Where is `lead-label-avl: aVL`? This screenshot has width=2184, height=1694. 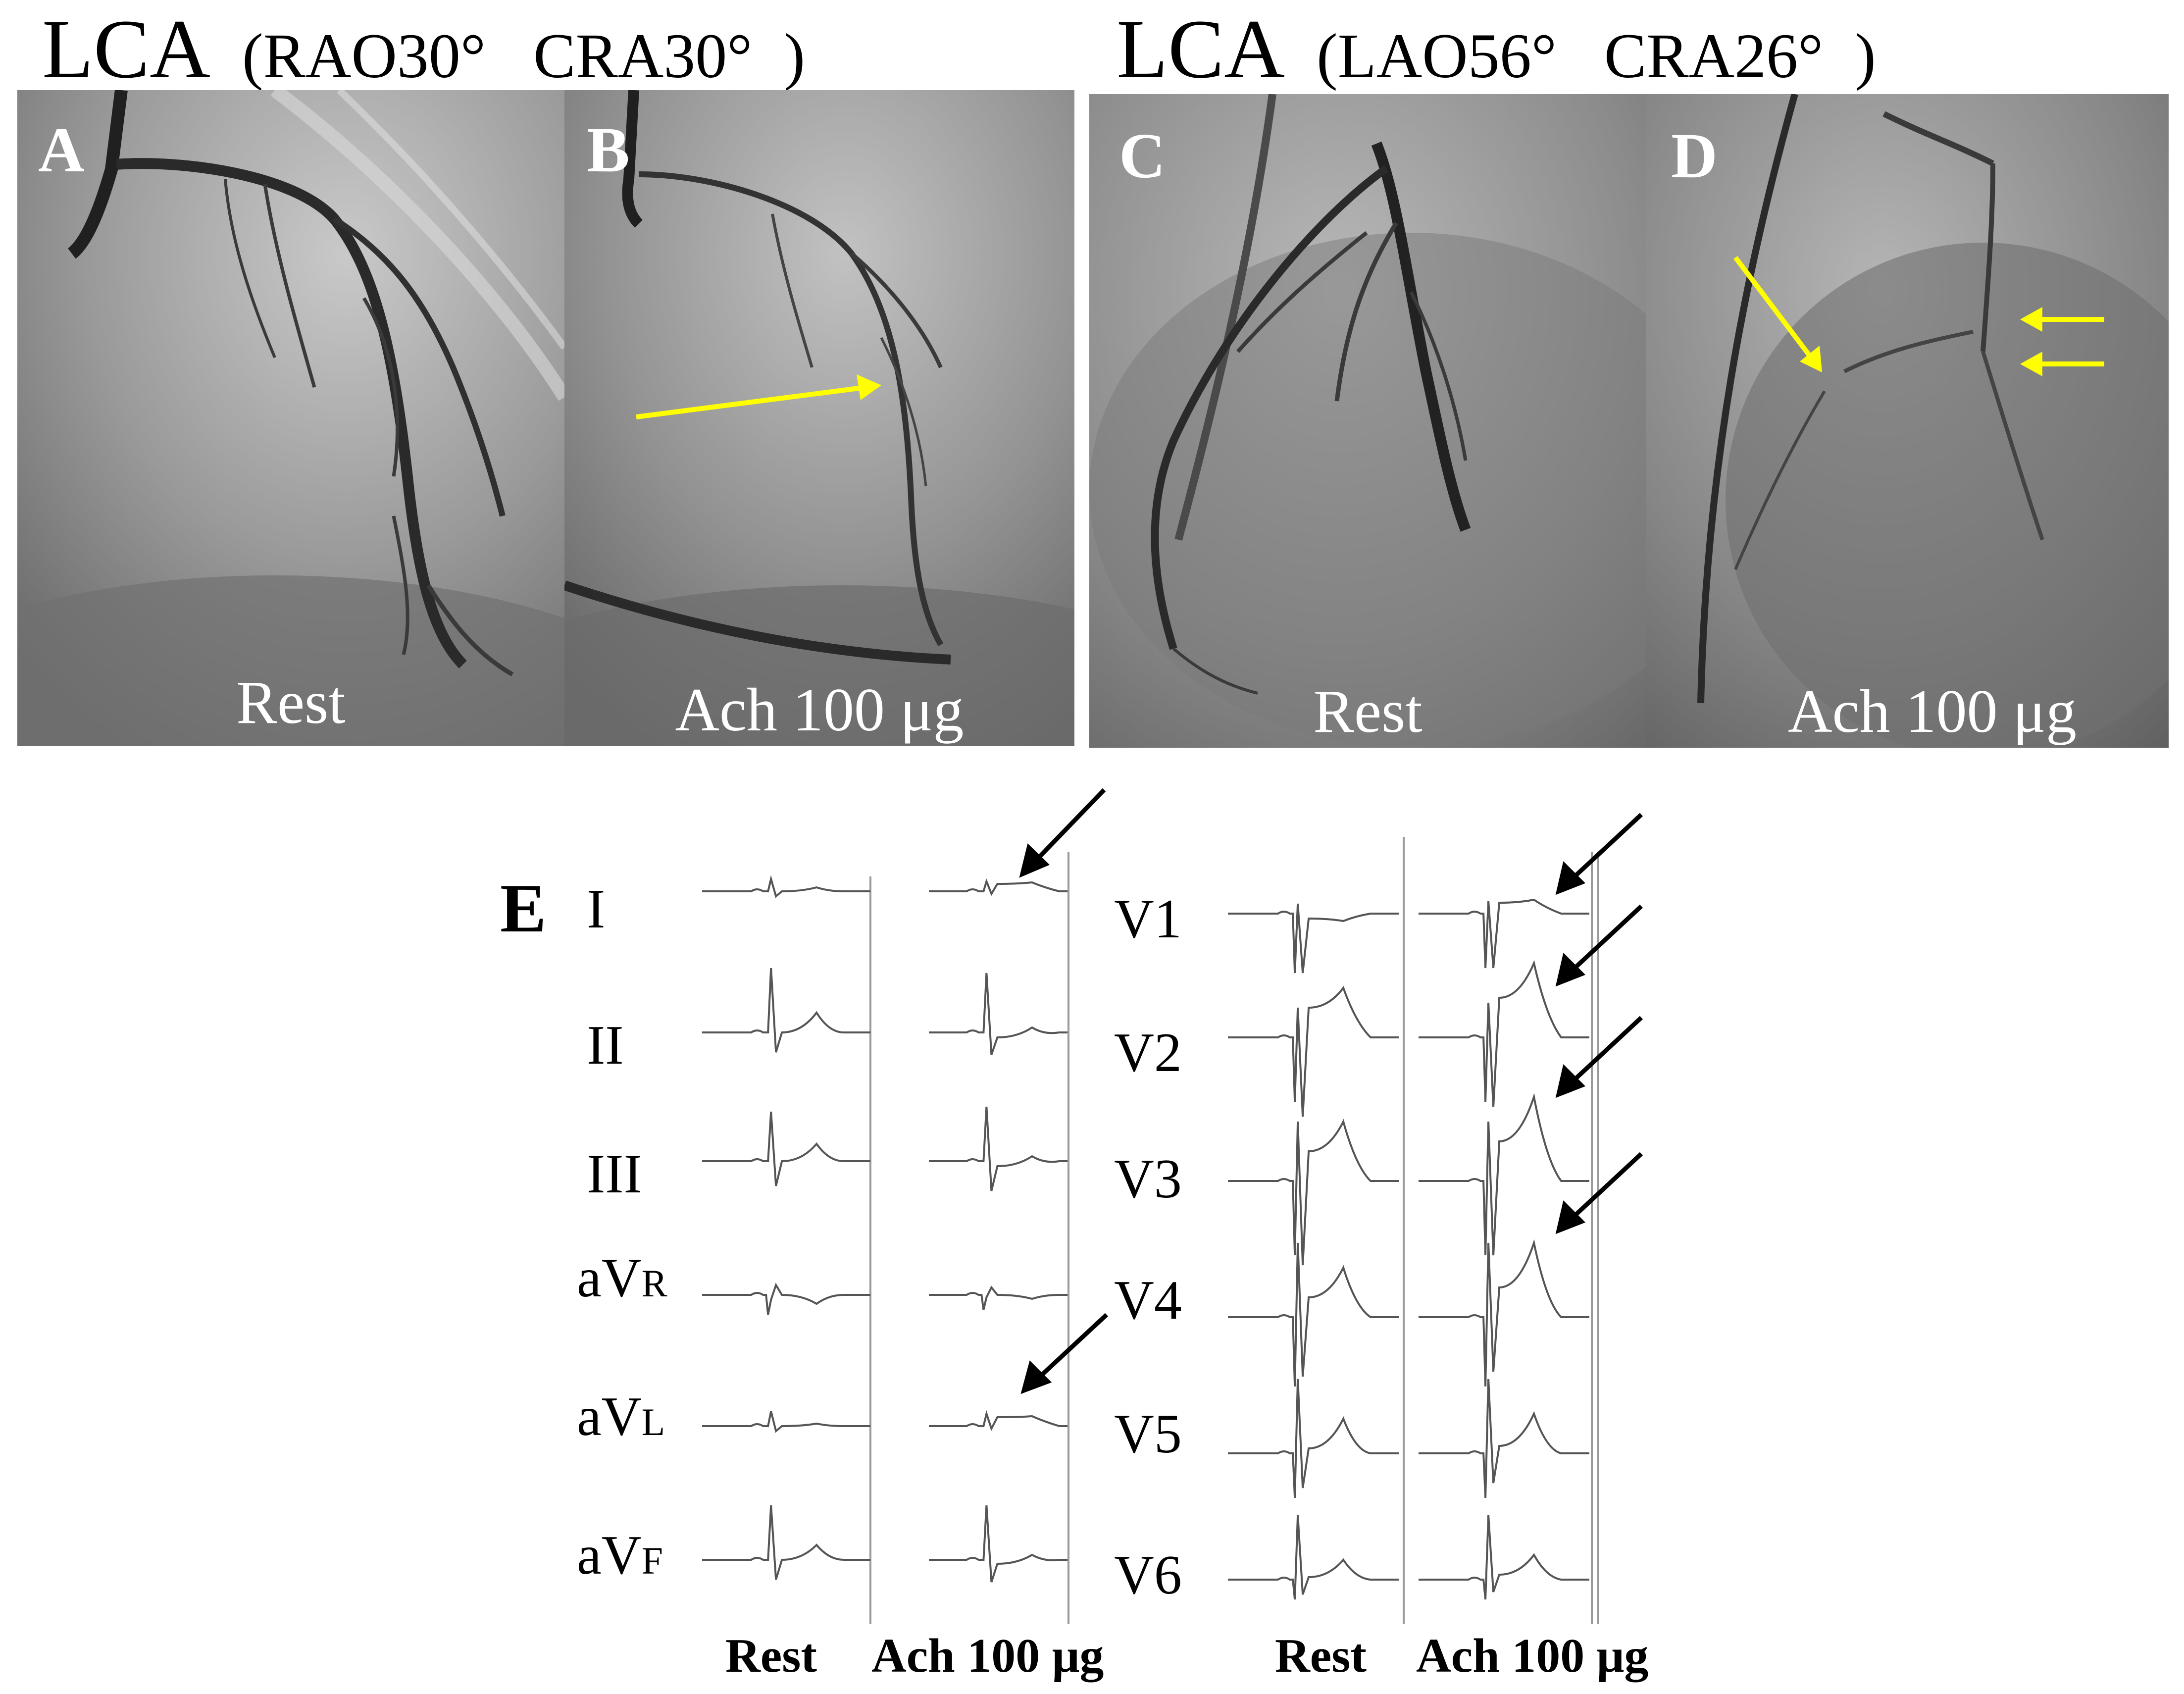 lead-label-avl: aVL is located at coordinates (621, 1416).